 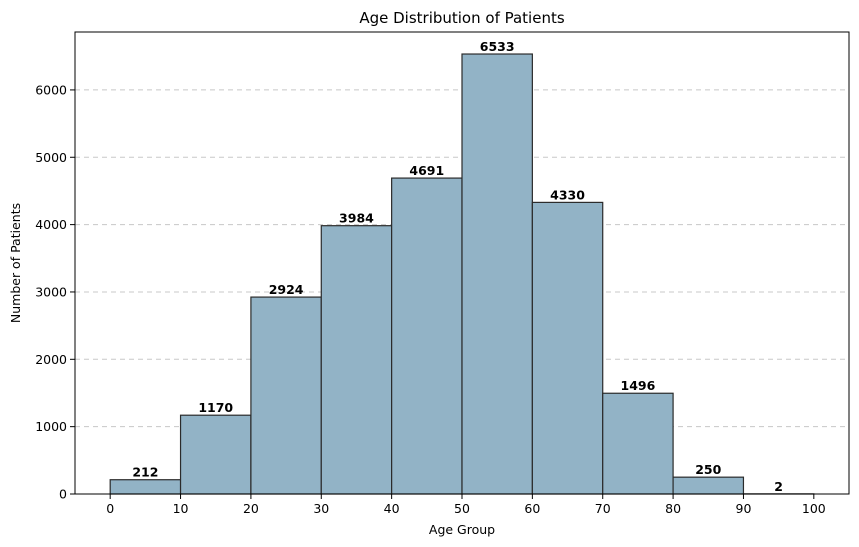 What do you see at coordinates (744, 508) in the screenshot?
I see `x-tick-label-9: 90` at bounding box center [744, 508].